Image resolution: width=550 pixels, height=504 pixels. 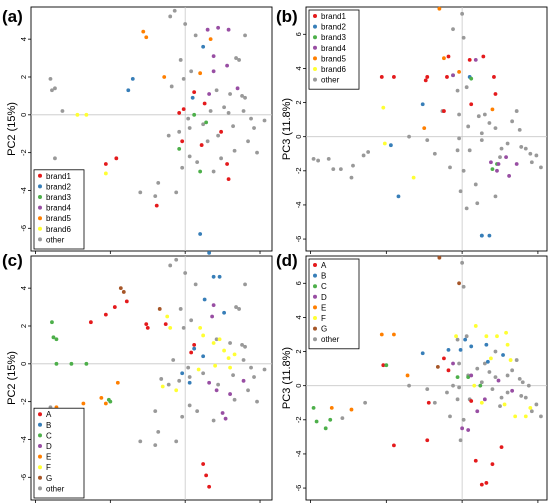 I want to click on legend-label: other, so click(x=55, y=239).